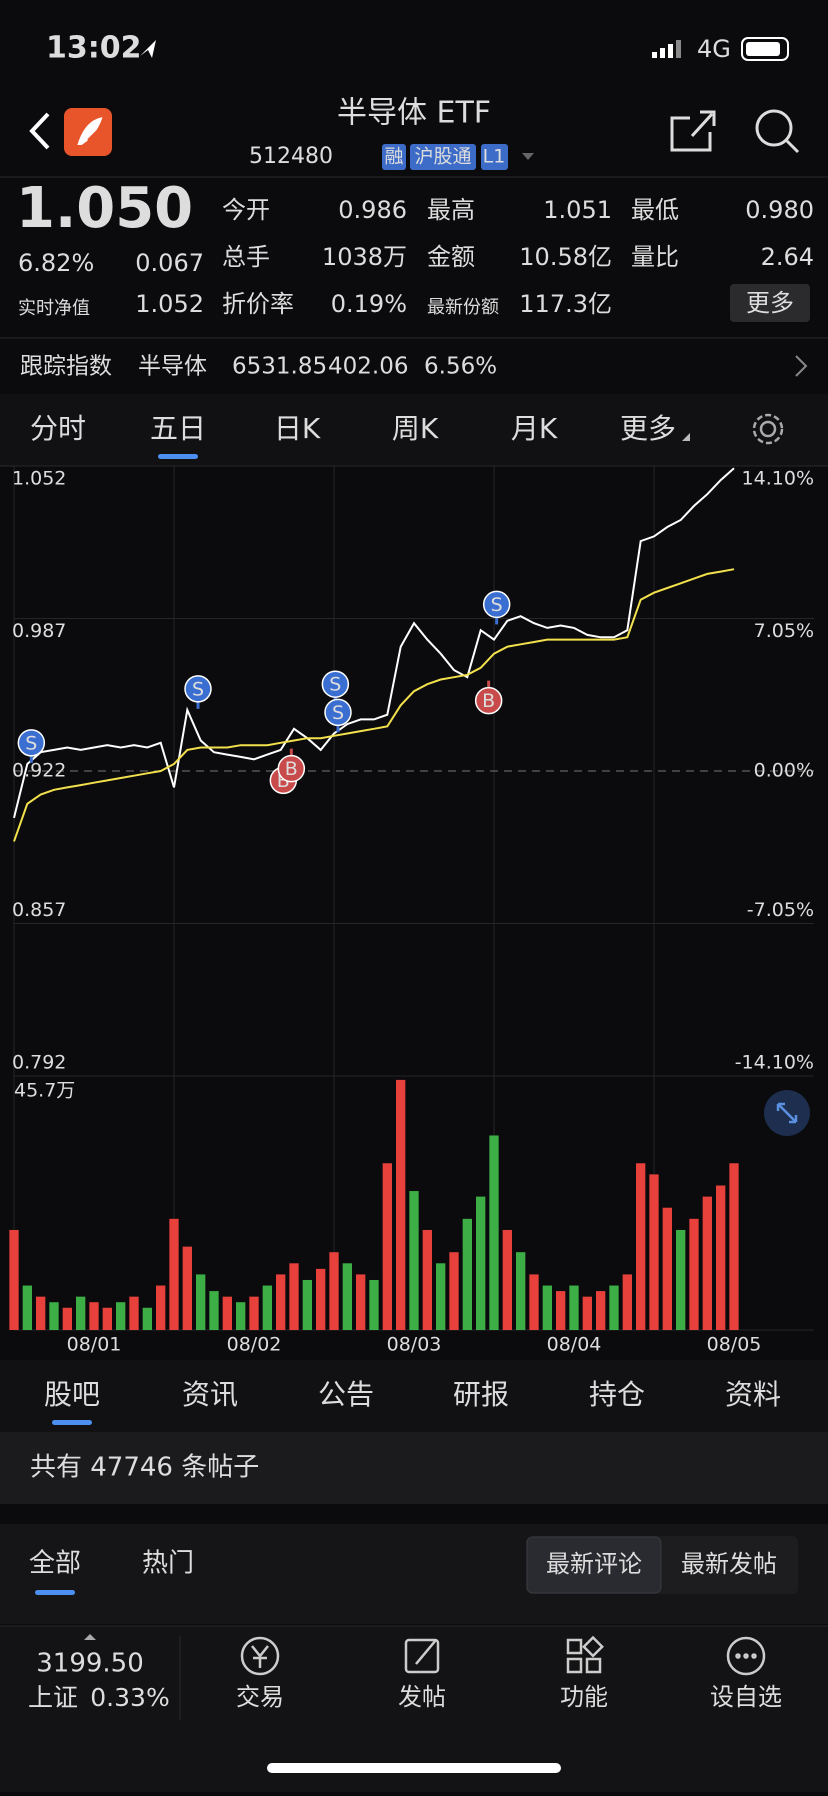 Image resolution: width=828 pixels, height=1796 pixels. What do you see at coordinates (56, 263) in the screenshot?
I see `change-pct: 6.82%` at bounding box center [56, 263].